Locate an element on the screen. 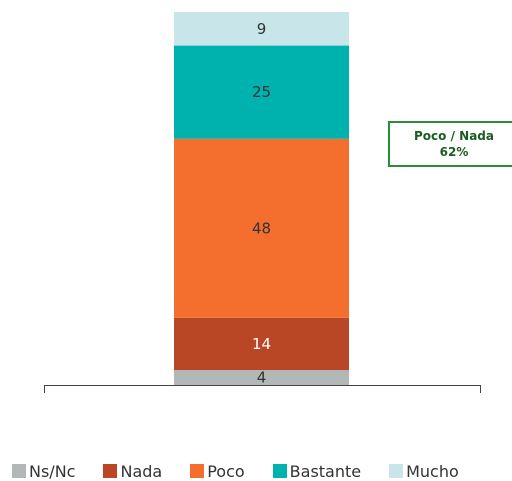 This screenshot has height=481, width=512. bar-segment-poco is located at coordinates (261, 228).